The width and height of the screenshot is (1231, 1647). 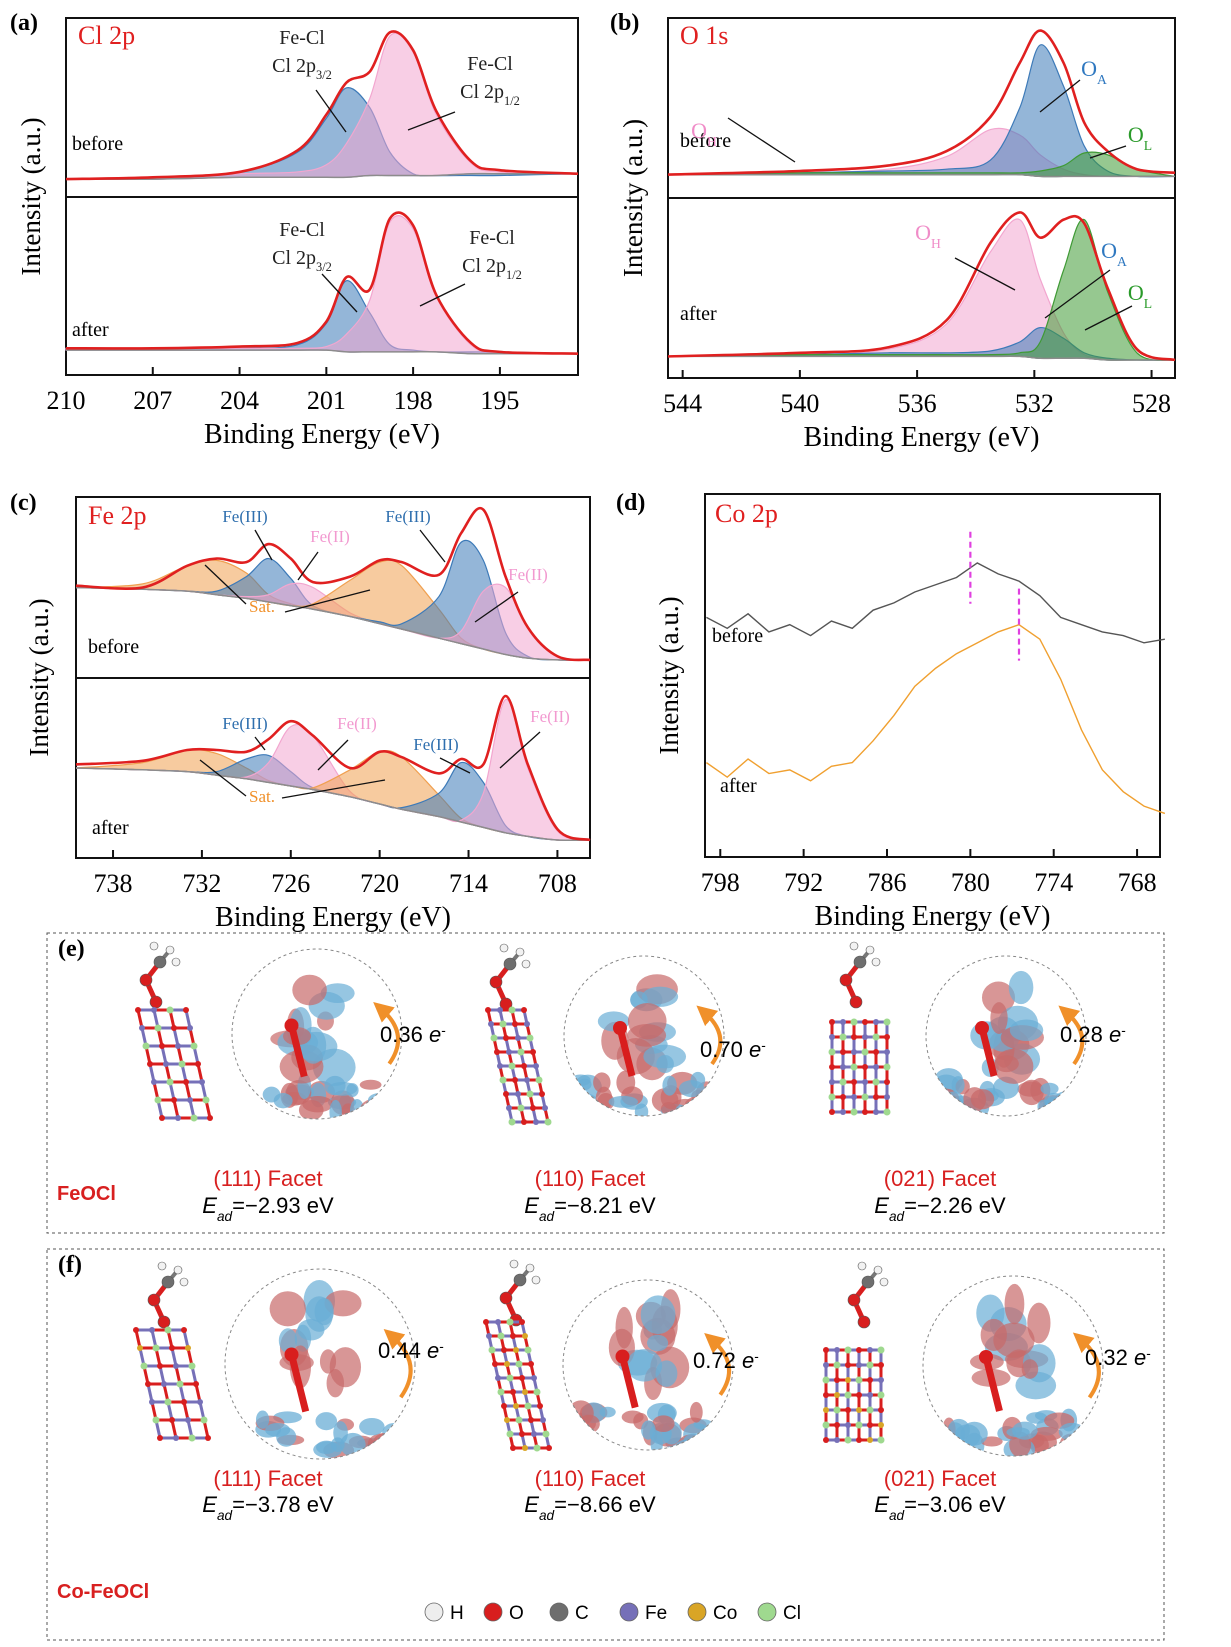 What do you see at coordinates (333, 623) in the screenshot?
I see `baseline` at bounding box center [333, 623].